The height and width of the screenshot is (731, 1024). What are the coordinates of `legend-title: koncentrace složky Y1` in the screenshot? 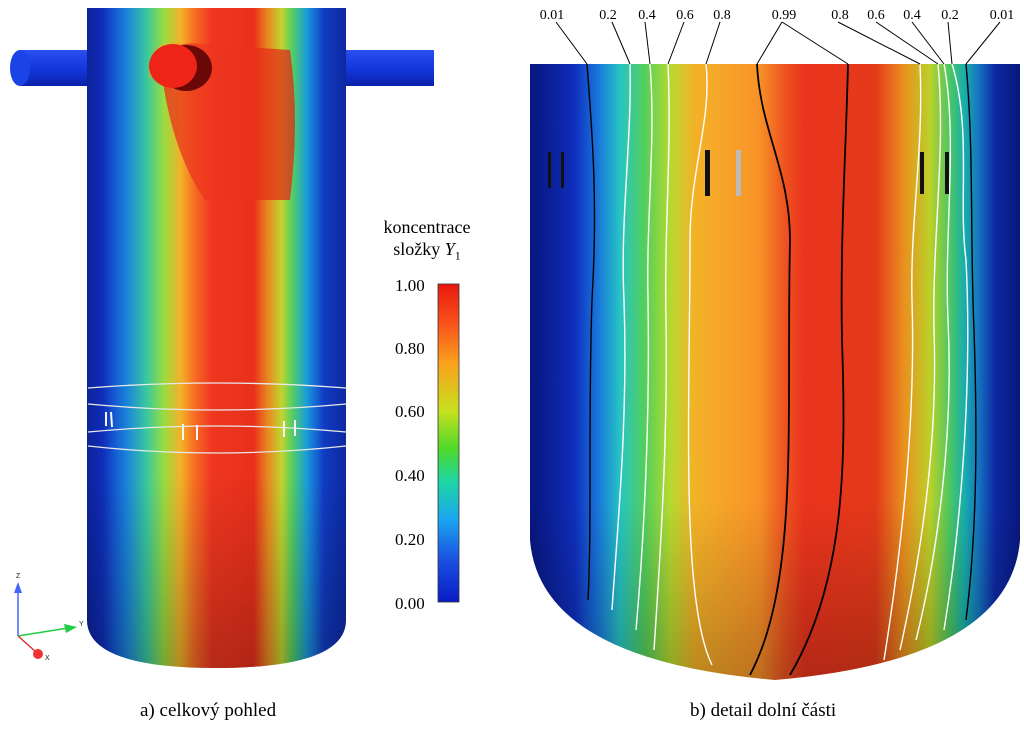 It's located at (427, 241).